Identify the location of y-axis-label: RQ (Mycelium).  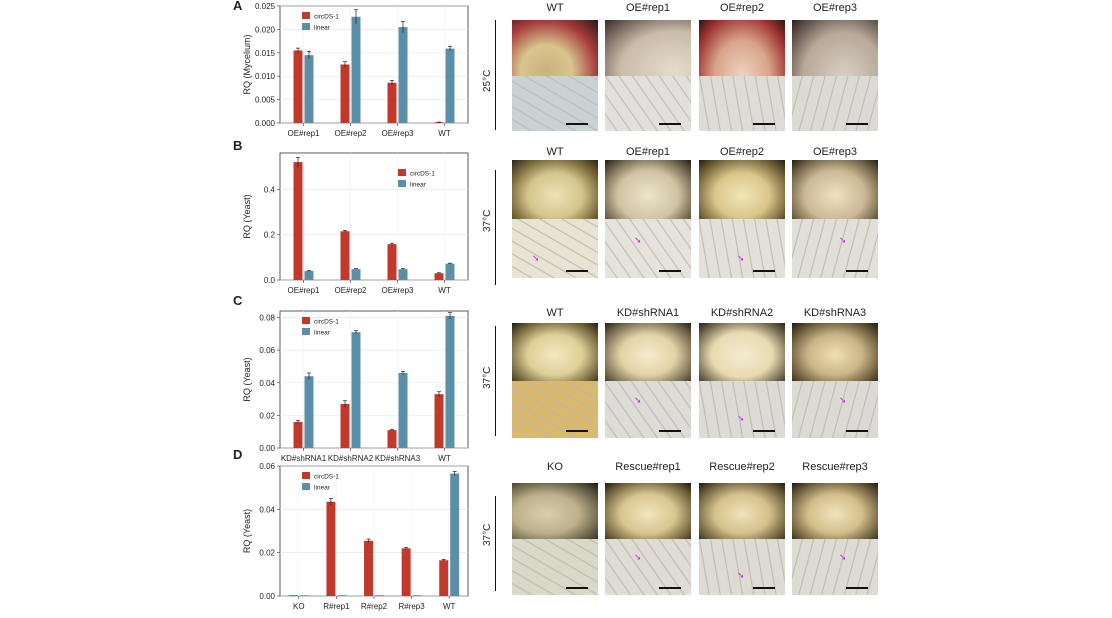
(247, 64).